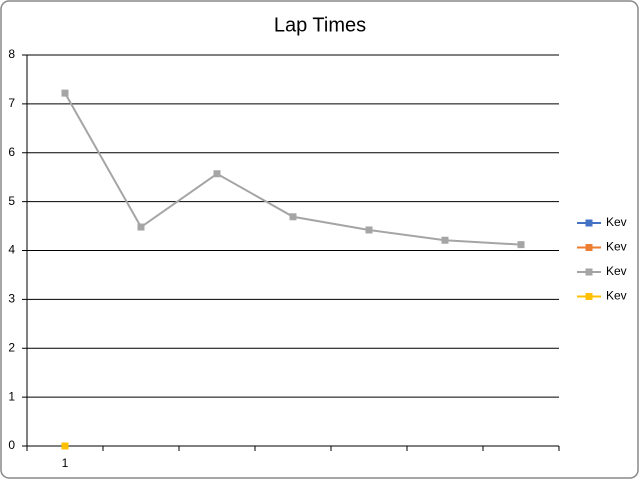 This screenshot has width=640, height=480. I want to click on y-tick-label: 0, so click(11, 445).